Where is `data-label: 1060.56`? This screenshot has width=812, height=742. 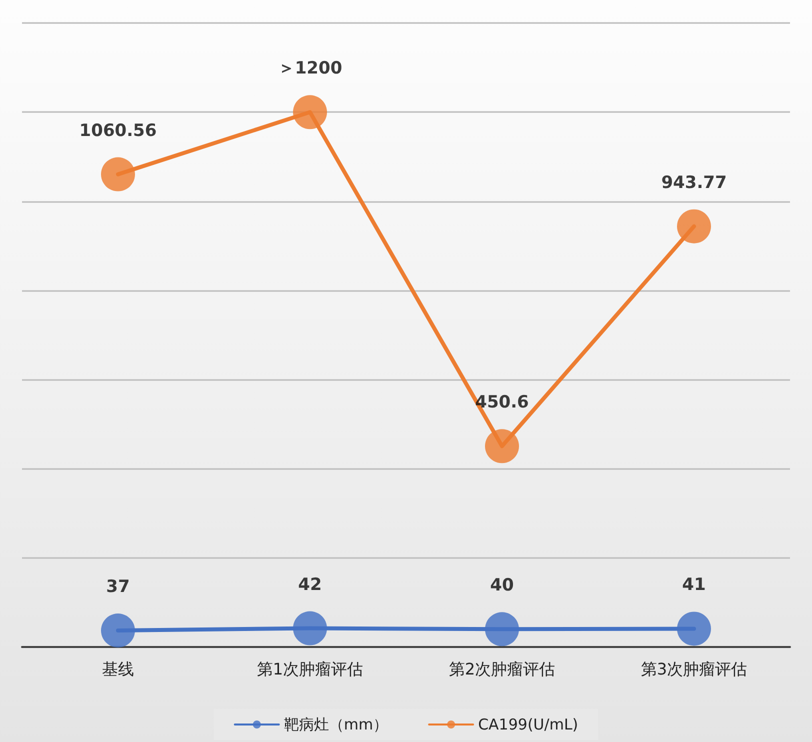 data-label: 1060.56 is located at coordinates (118, 130).